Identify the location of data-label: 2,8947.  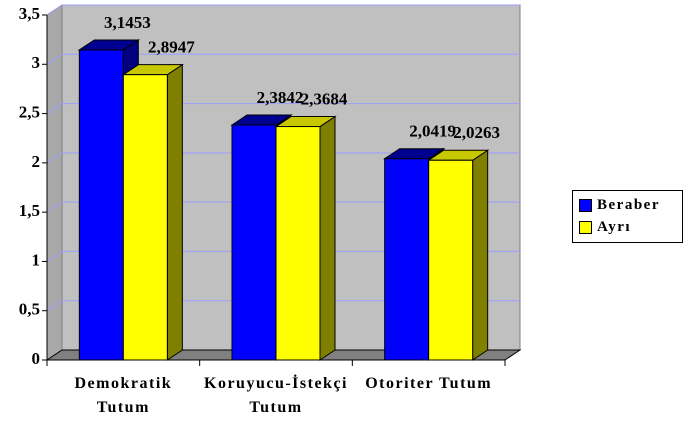
(171, 47).